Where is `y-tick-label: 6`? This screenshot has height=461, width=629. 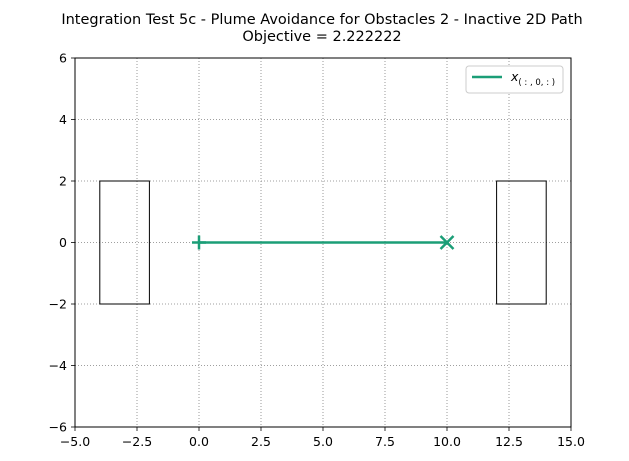
y-tick-label: 6 is located at coordinates (63, 58).